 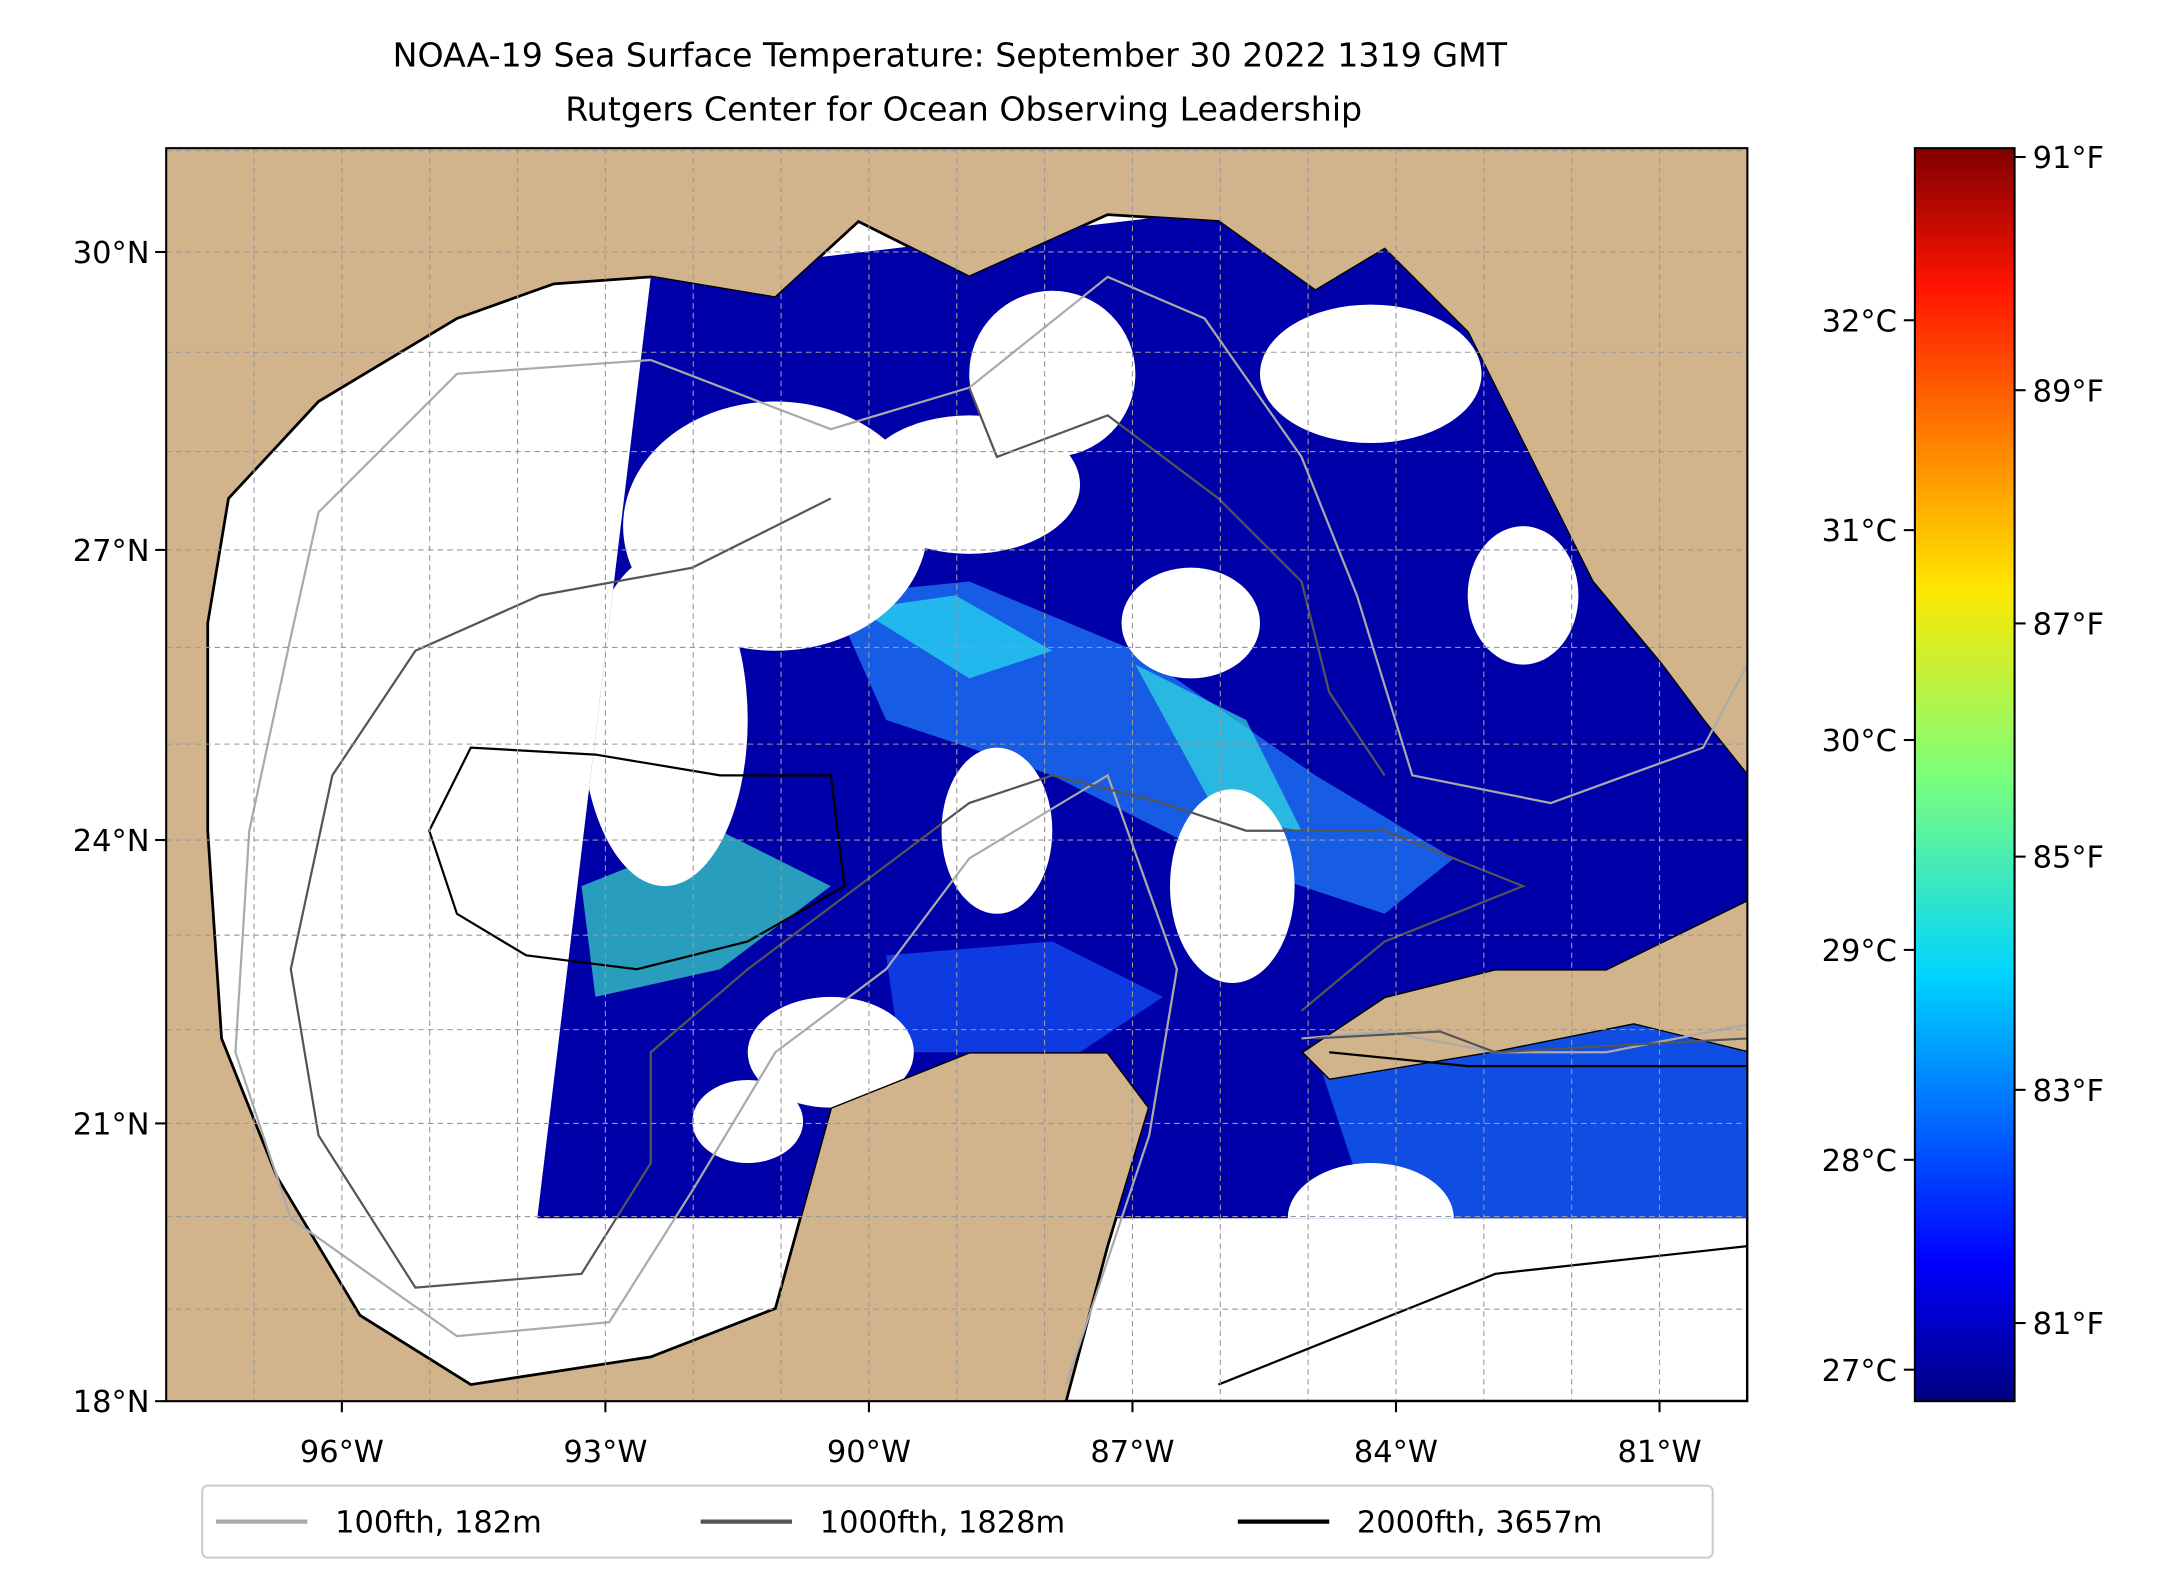 I want to click on lat-tick-label: 30°N, so click(x=111, y=253).